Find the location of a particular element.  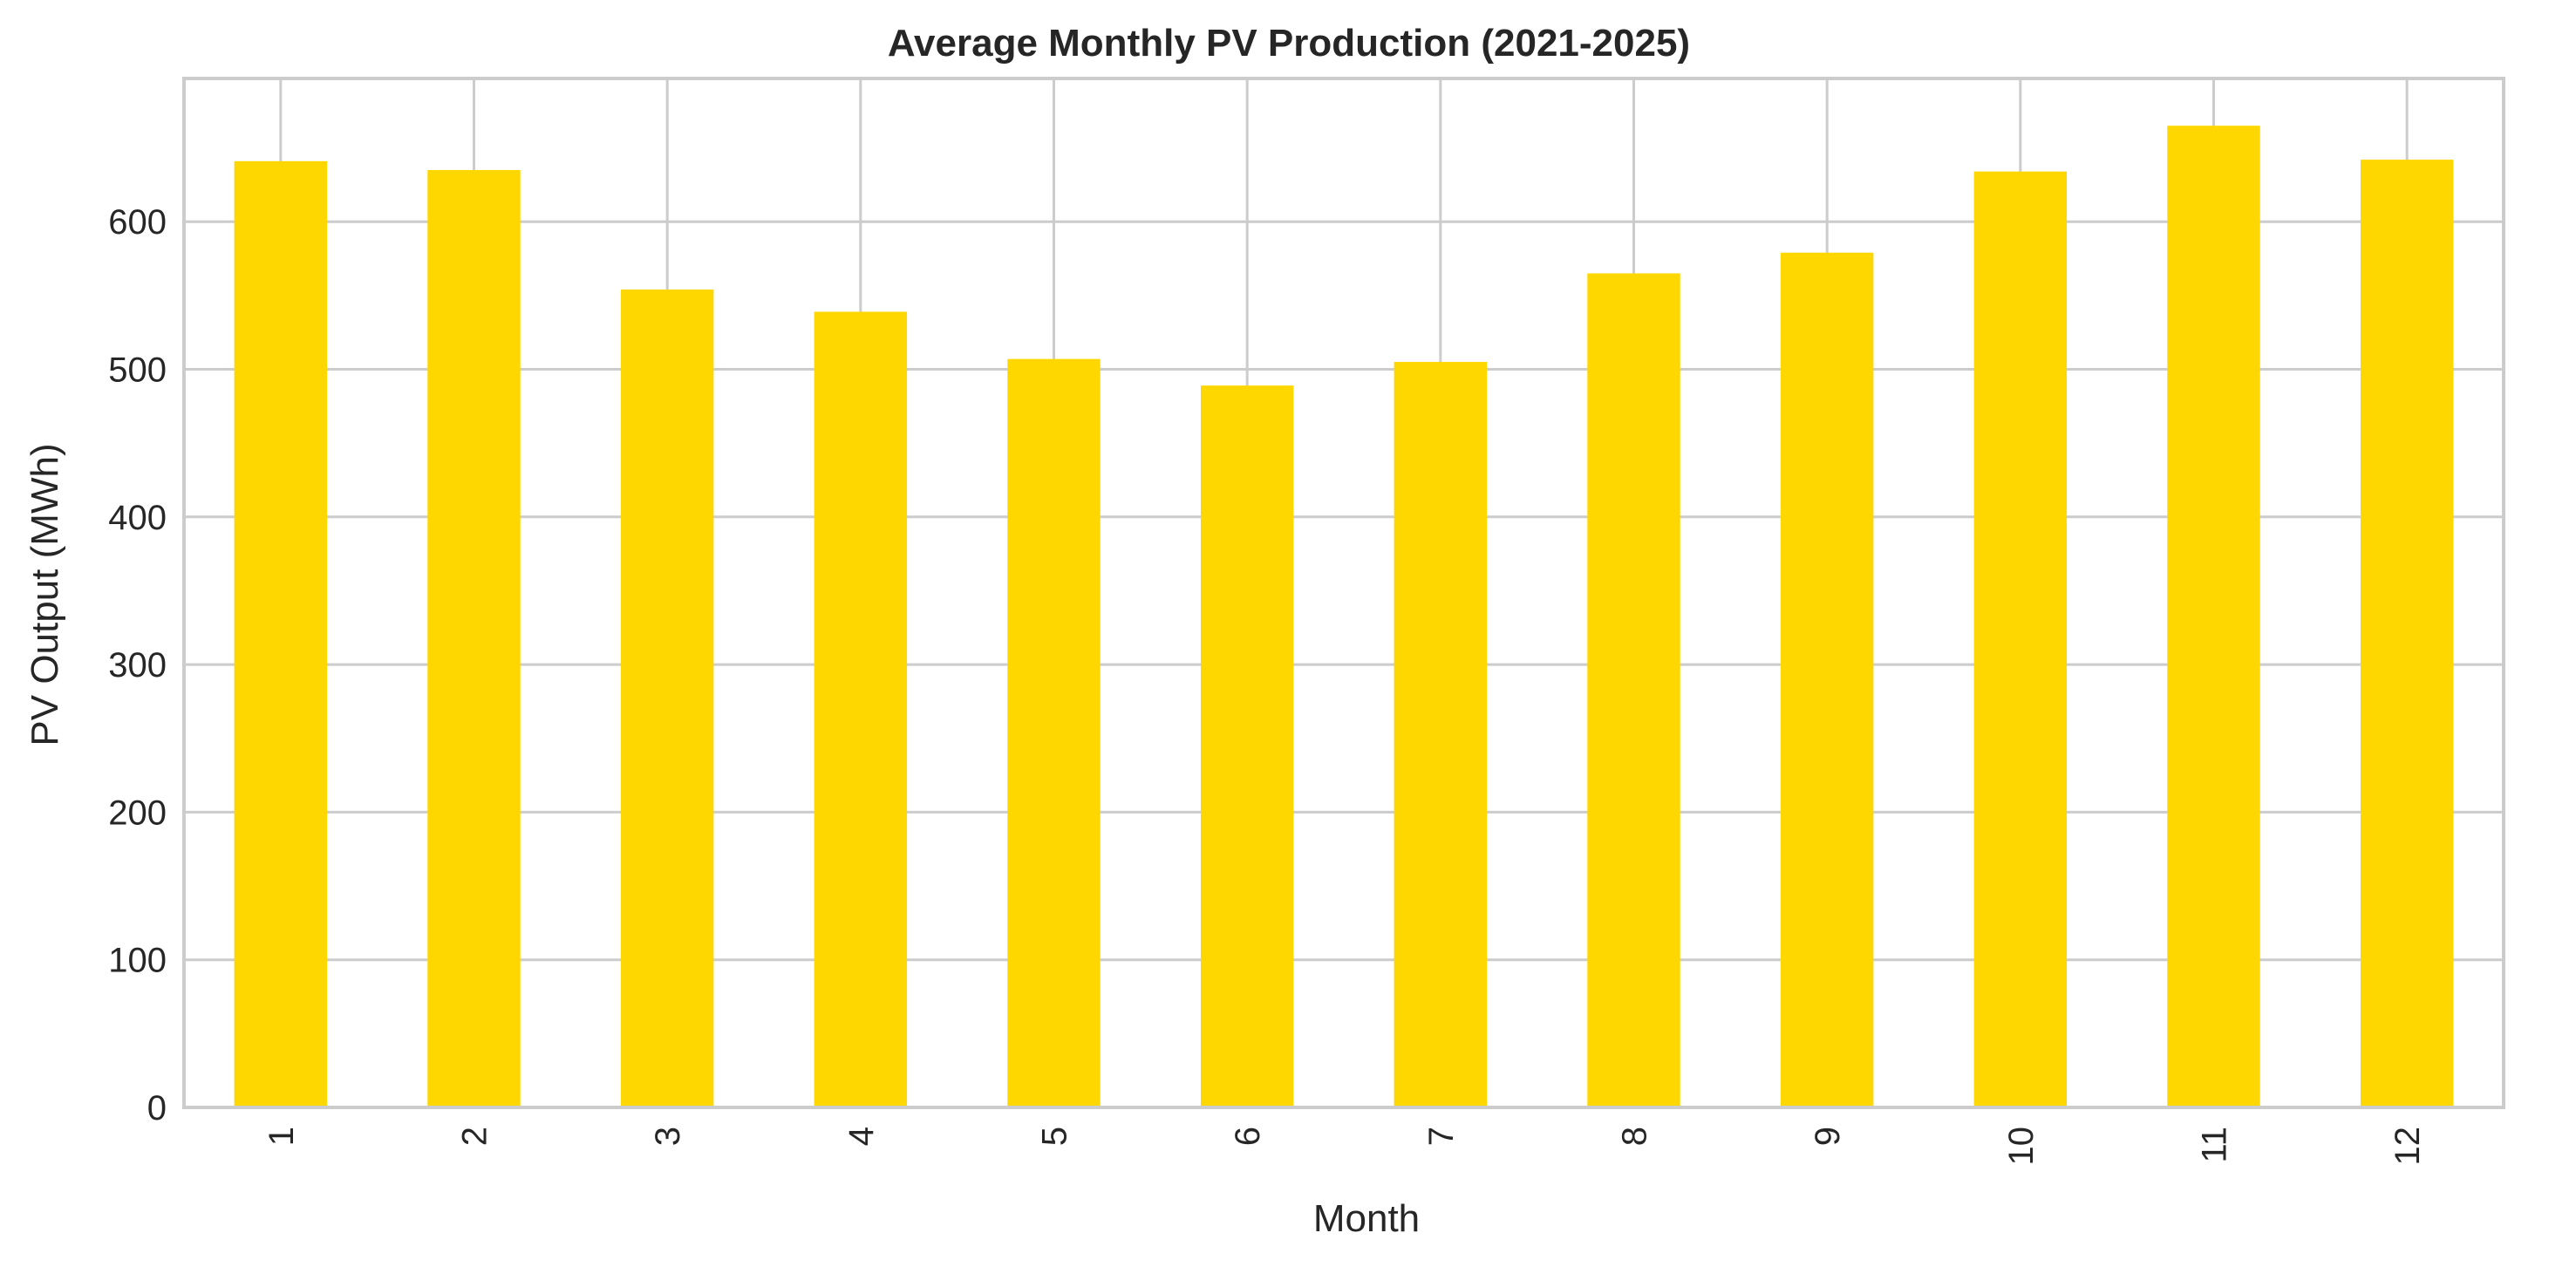

x-tick-label: 4 is located at coordinates (861, 1136).